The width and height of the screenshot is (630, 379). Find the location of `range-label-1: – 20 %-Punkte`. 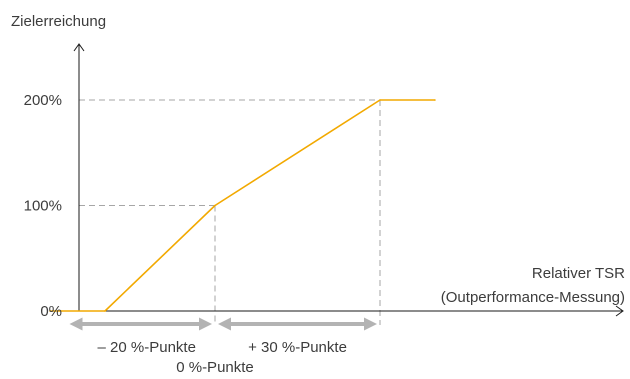

range-label-1: – 20 %-Punkte is located at coordinates (147, 347).